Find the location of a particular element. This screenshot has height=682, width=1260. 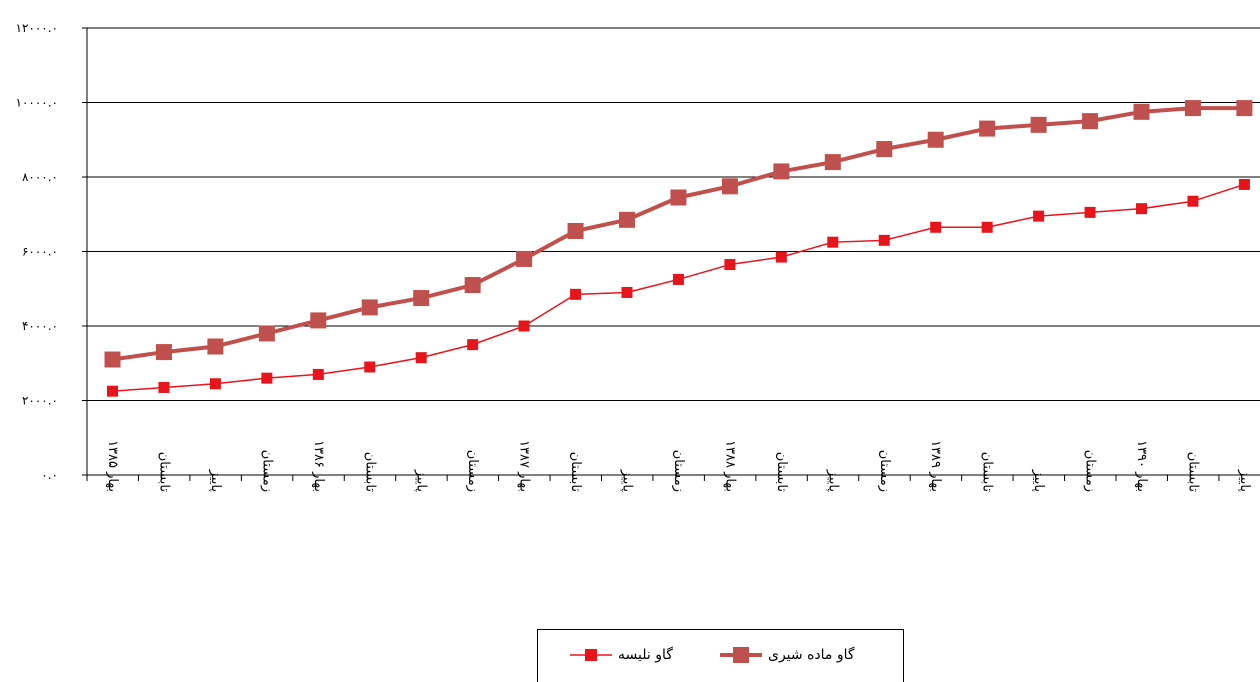

legend-item-heifers: گاو نلیسه is located at coordinates (620, 655).